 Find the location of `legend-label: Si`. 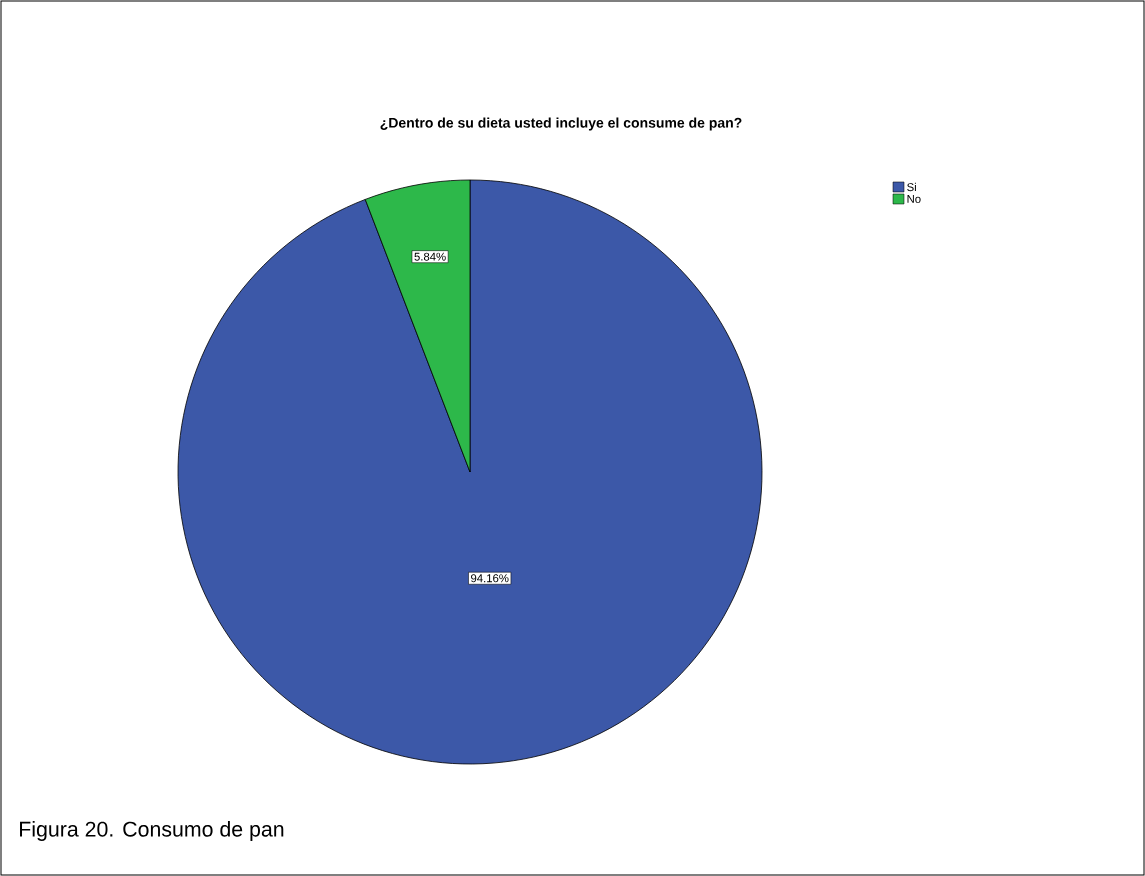

legend-label: Si is located at coordinates (911, 187).